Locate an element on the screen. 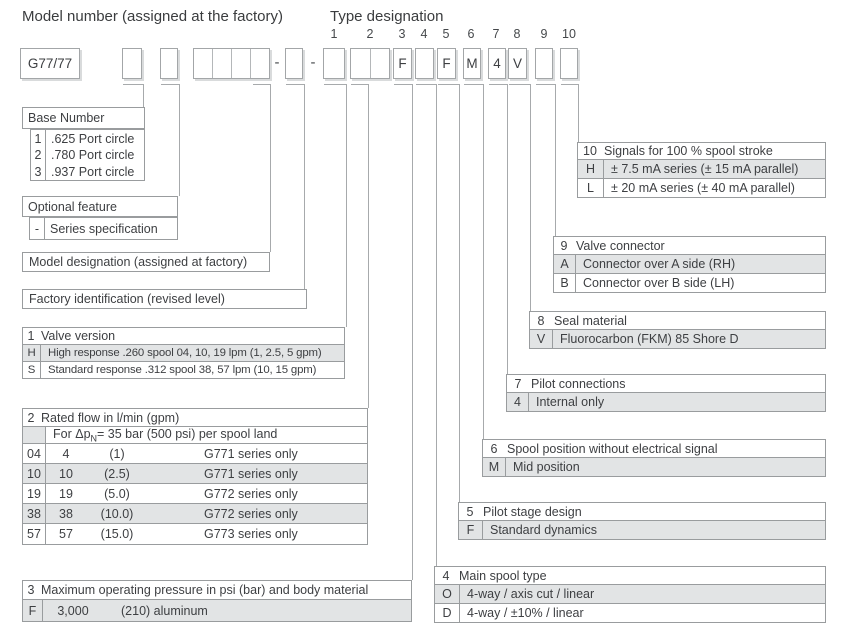 This screenshot has height=636, width=848. flow-lpm-cell: 10 is located at coordinates (66, 473).